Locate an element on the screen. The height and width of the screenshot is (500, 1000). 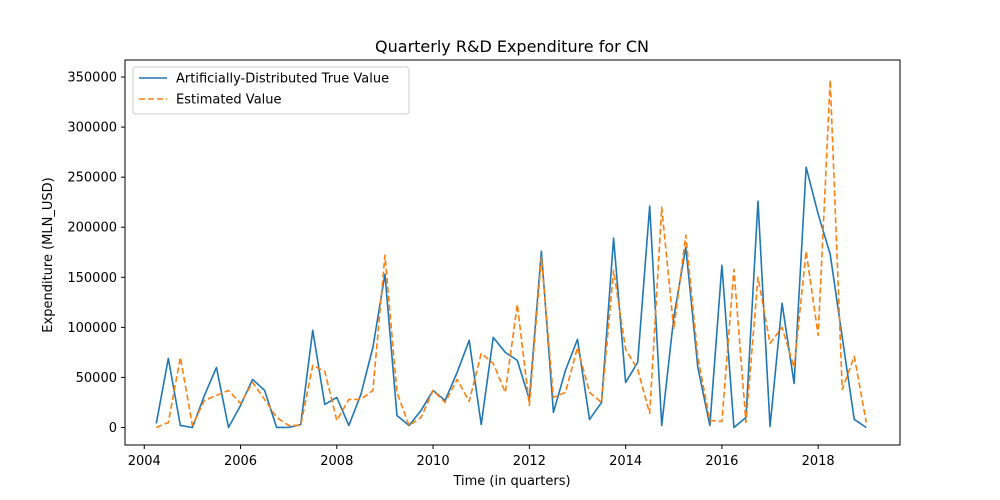
x-tick-label: 2014 is located at coordinates (625, 461).